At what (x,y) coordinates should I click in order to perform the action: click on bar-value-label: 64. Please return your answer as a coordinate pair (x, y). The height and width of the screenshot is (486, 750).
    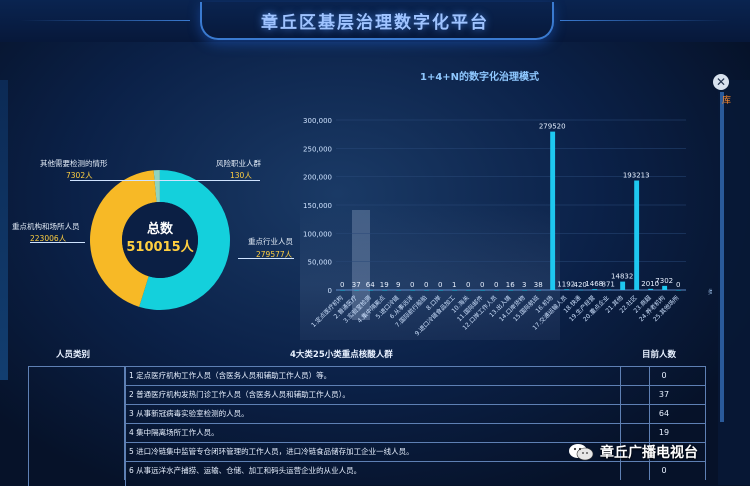
    Looking at the image, I should click on (370, 285).